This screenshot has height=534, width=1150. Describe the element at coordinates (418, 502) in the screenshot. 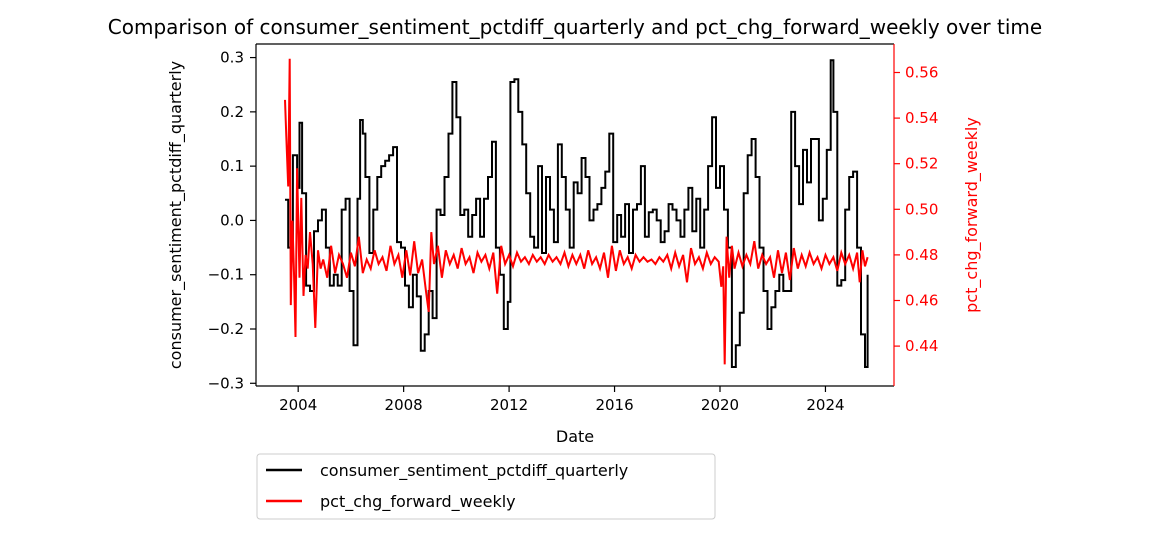

I see `legend-label-pct-chg-forward: pct_chg_forward_weekly` at that location.